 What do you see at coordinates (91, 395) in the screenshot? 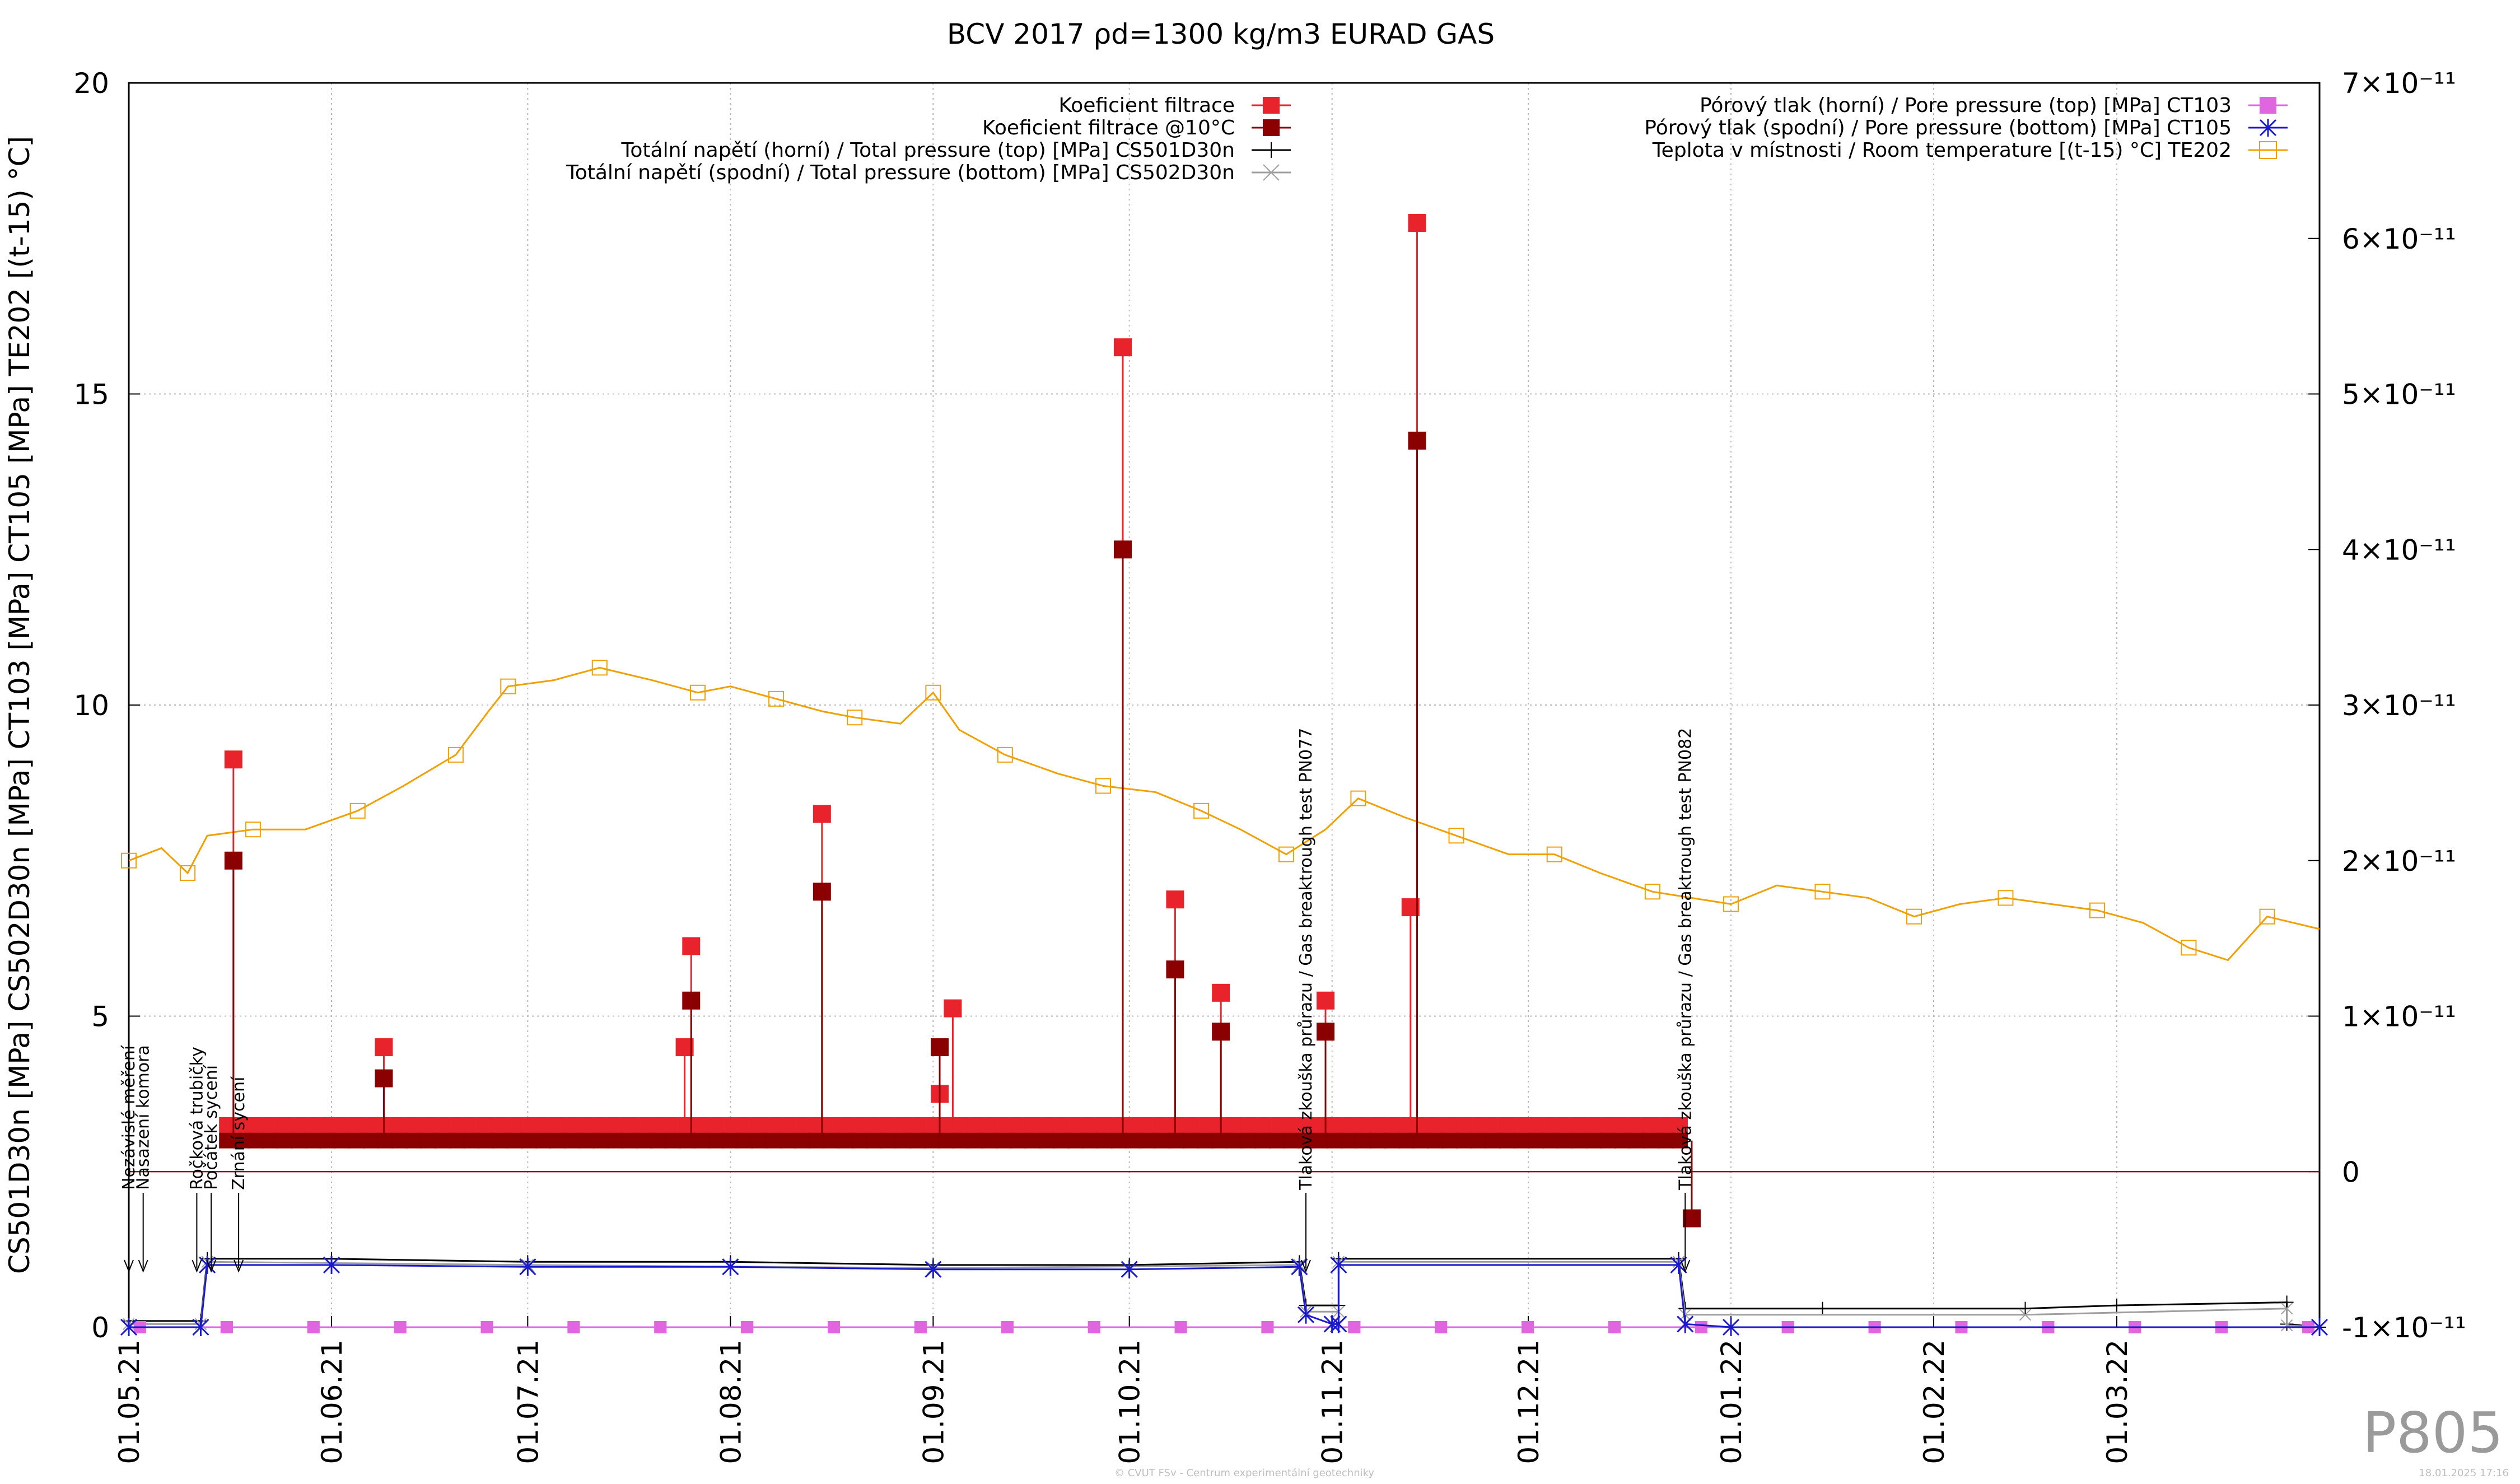
I see `y-tick-label: 15` at bounding box center [91, 395].